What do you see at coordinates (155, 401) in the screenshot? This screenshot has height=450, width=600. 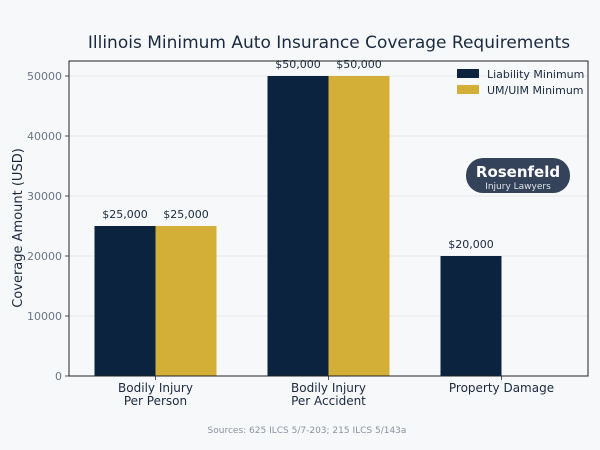 I see `x-tick-label: Per Person` at bounding box center [155, 401].